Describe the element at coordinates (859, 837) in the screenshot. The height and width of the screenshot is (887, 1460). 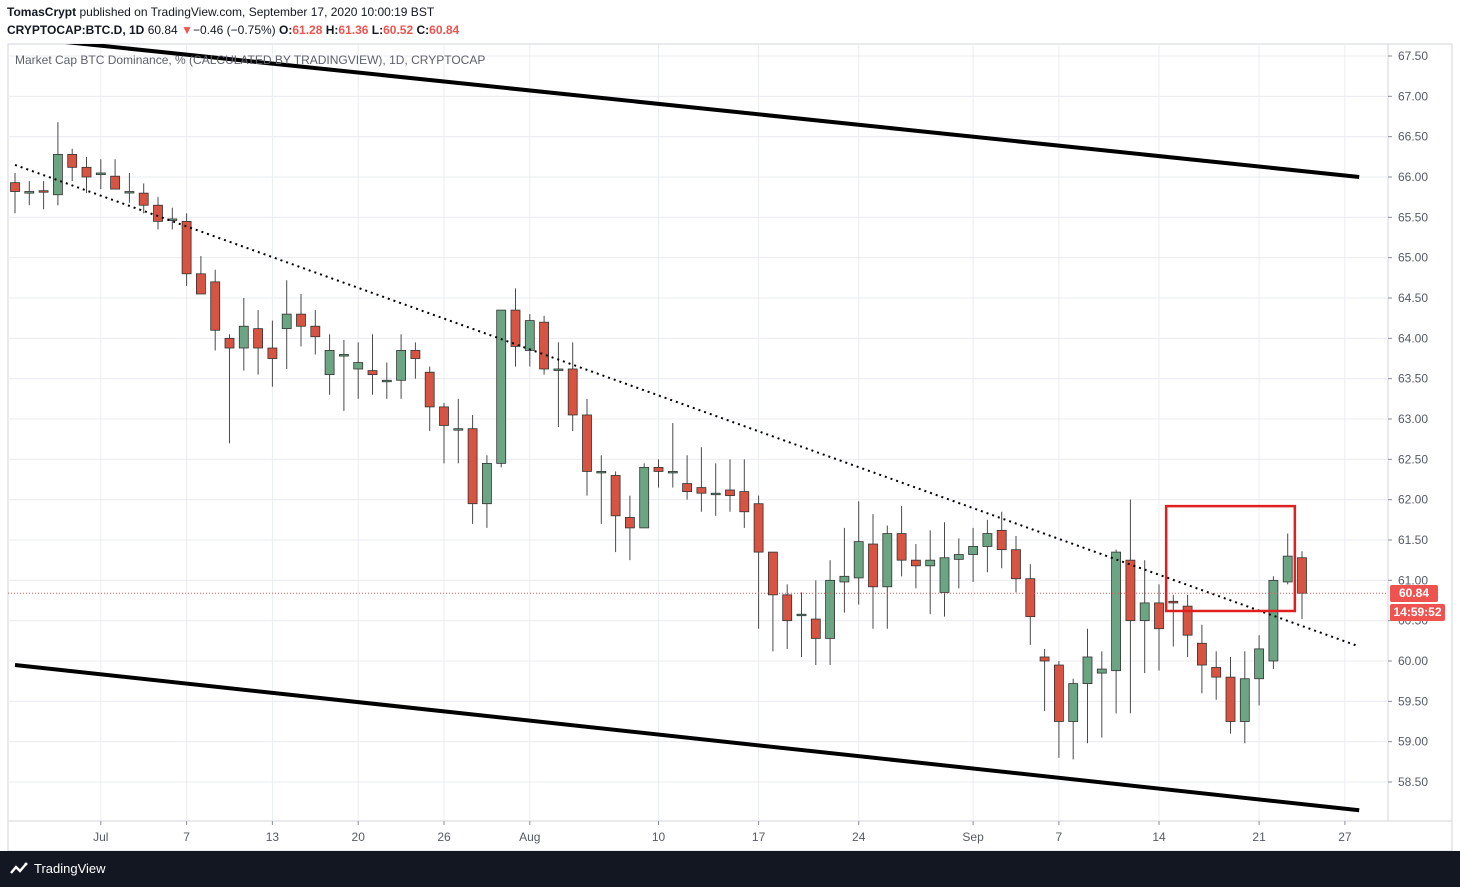
I see `x-tick-label: 24` at that location.